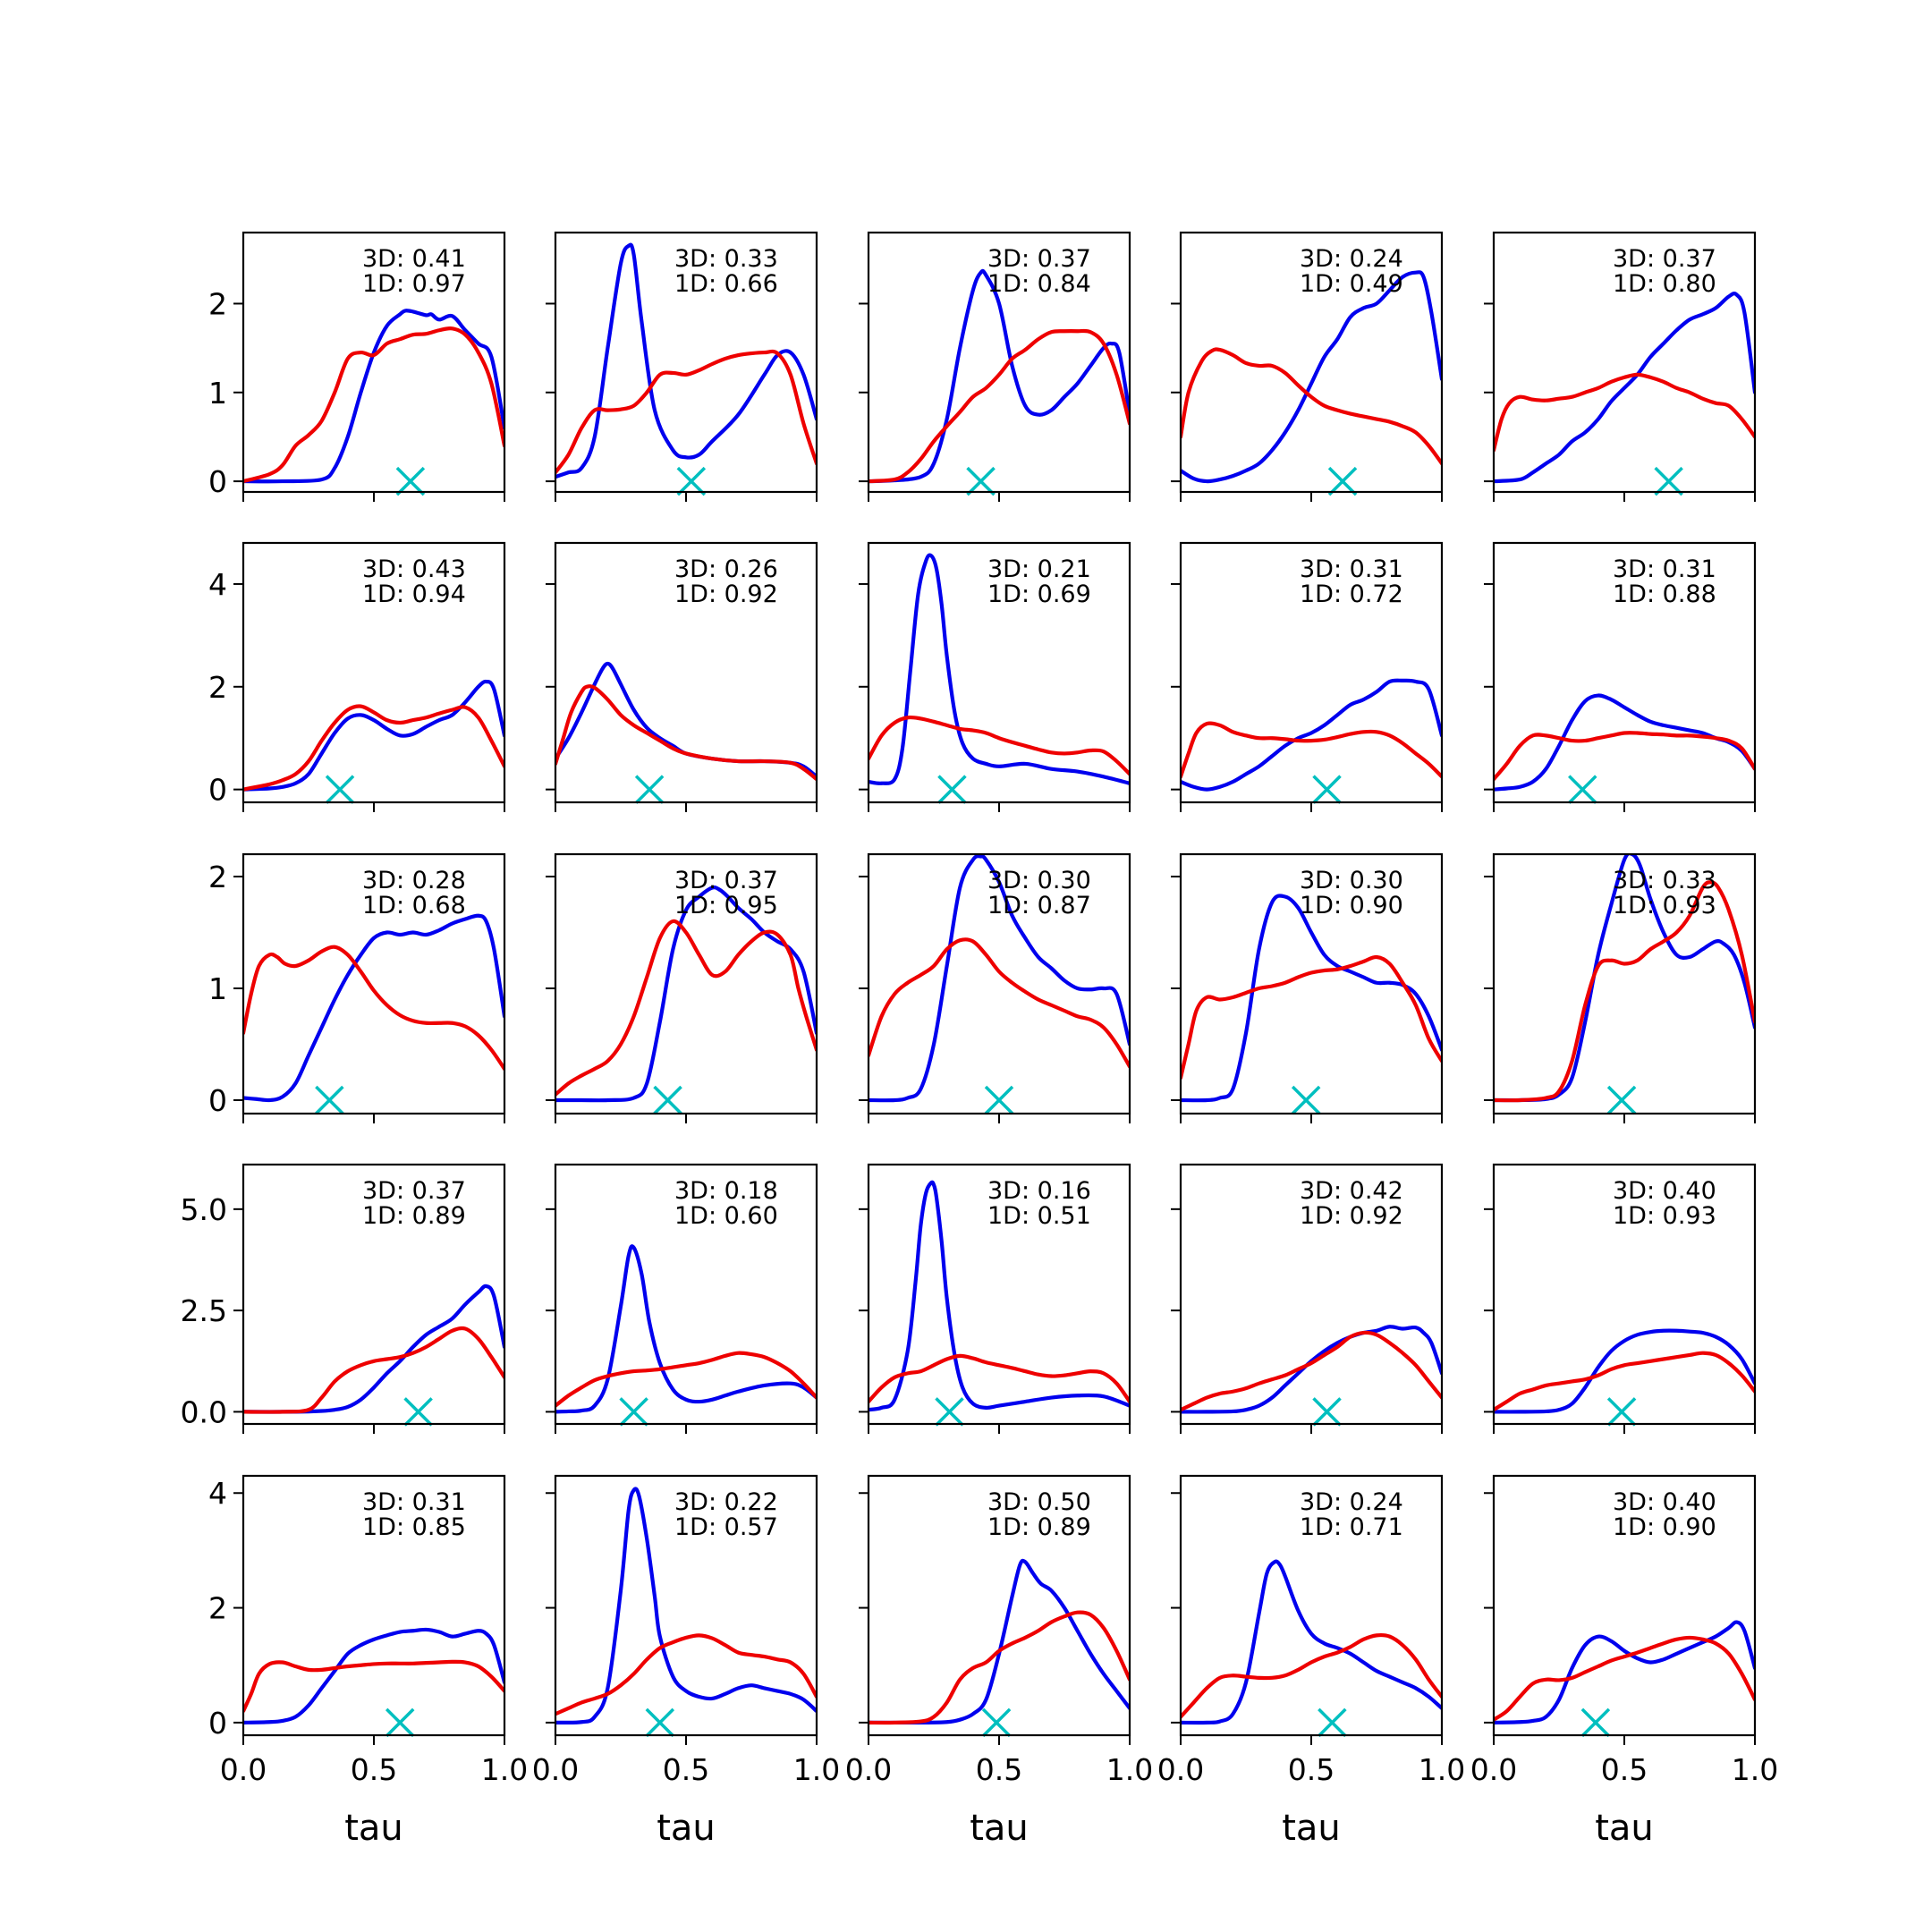 This screenshot has width=1932, height=1932. Describe the element at coordinates (726, 1216) in the screenshot. I see `annotation-1d: 1D: 0.60` at that location.